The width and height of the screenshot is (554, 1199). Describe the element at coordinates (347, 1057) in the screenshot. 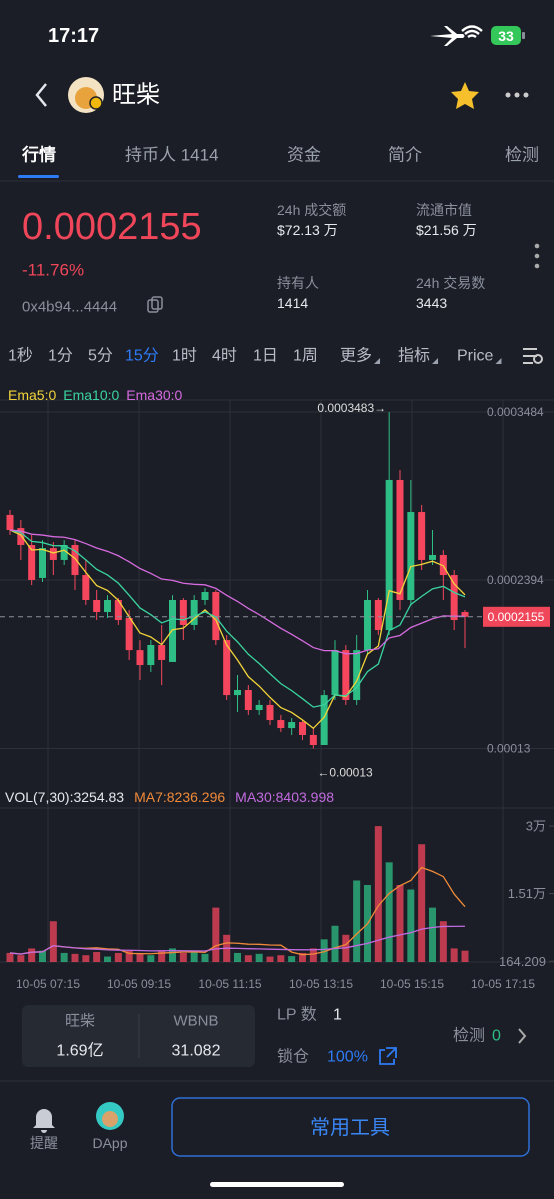

I see `lock-value: 100%` at that location.